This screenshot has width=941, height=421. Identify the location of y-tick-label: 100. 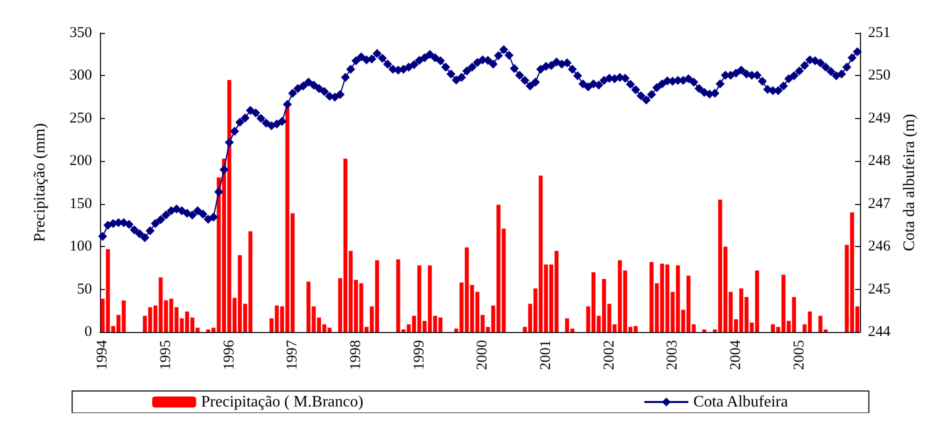
(81, 246).